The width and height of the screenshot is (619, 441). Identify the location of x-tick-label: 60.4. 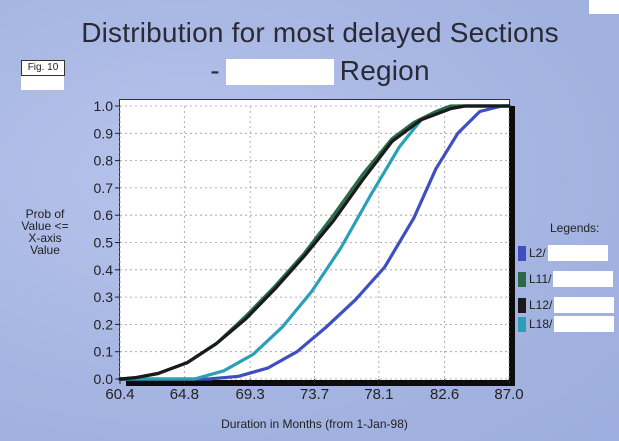
(119, 394).